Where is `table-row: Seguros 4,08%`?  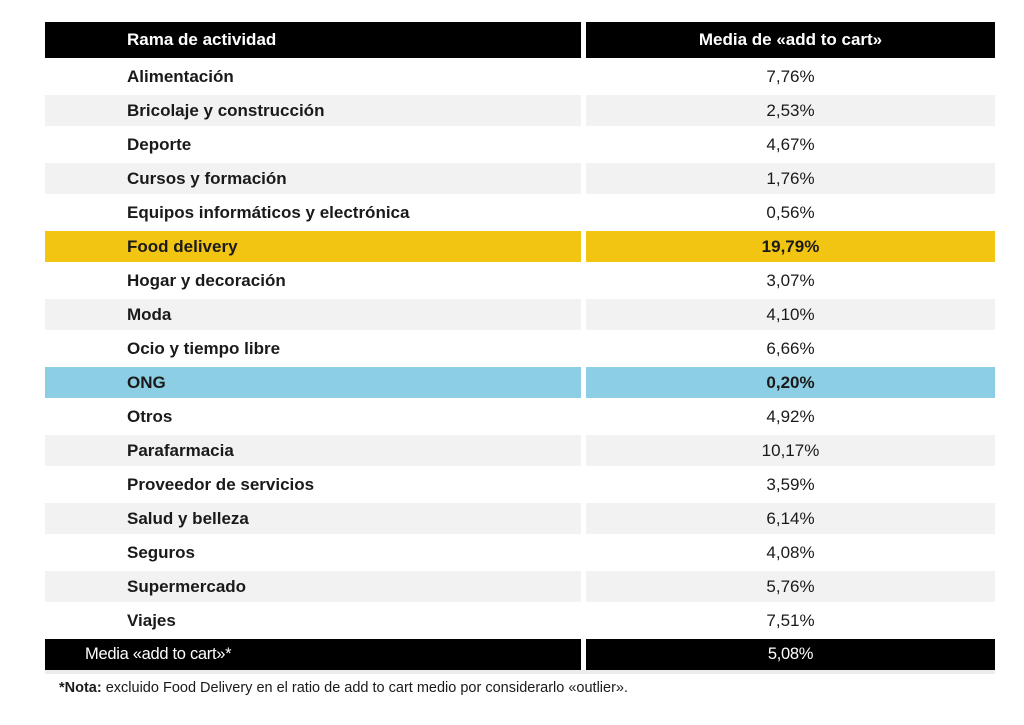 table-row: Seguros 4,08% is located at coordinates (520, 552).